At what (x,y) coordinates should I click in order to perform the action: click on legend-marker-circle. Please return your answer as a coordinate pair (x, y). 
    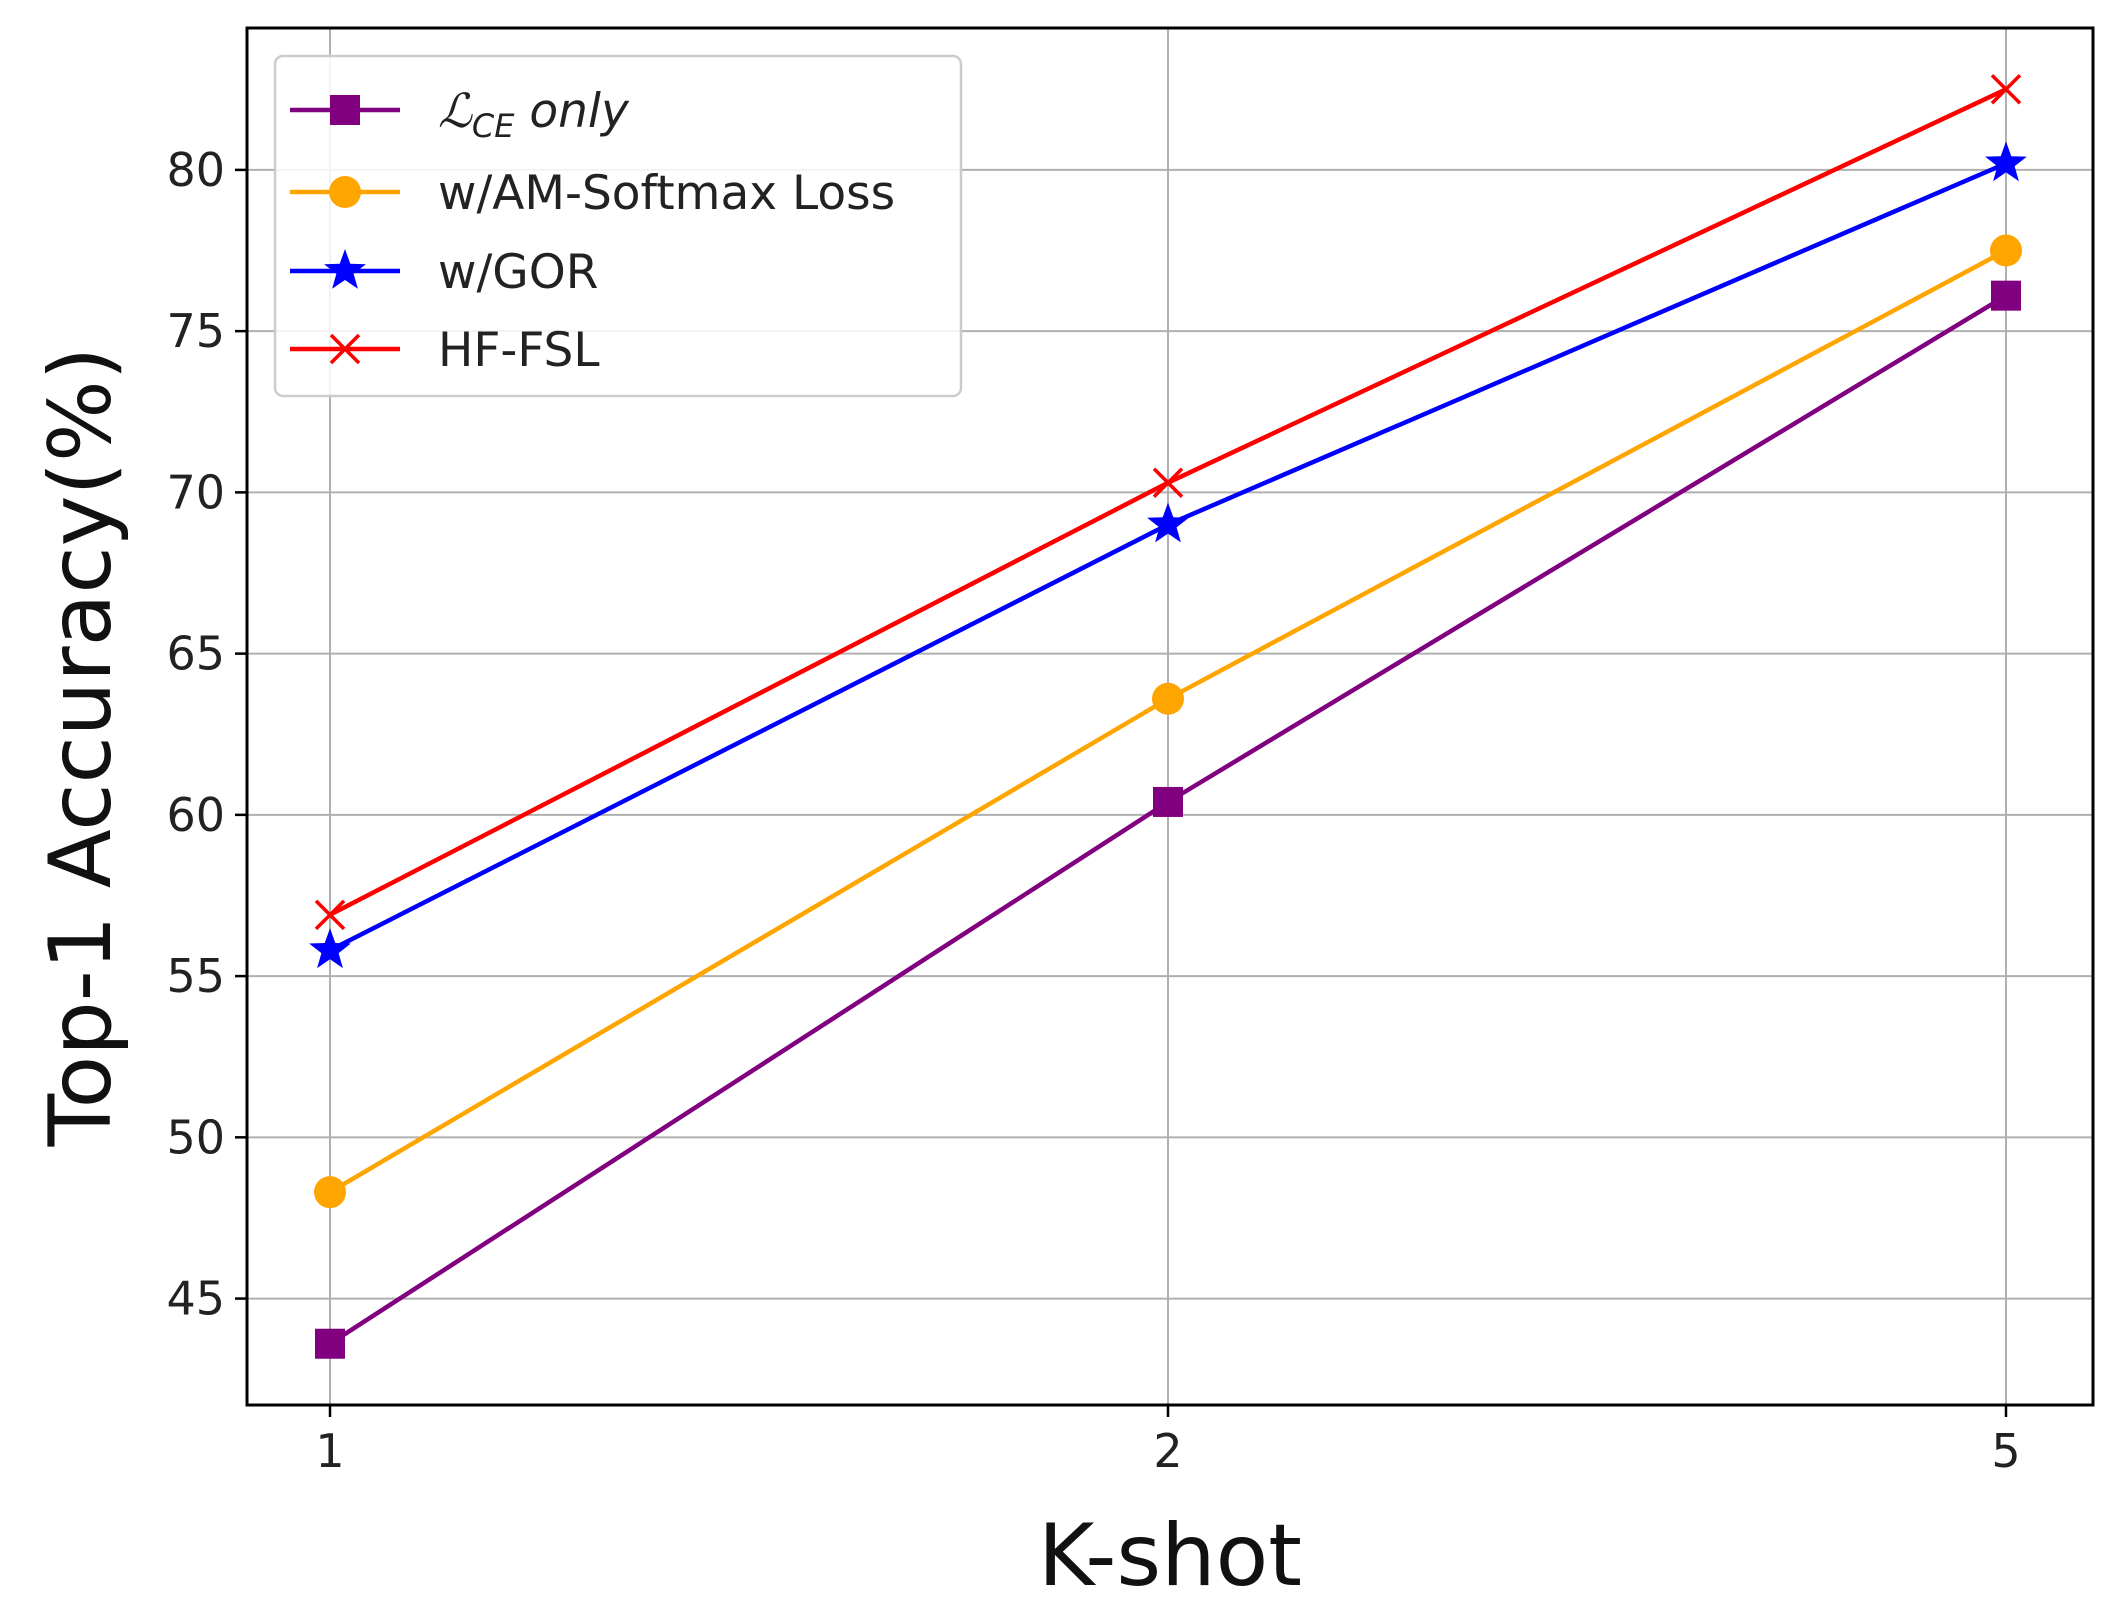
    Looking at the image, I should click on (345, 192).